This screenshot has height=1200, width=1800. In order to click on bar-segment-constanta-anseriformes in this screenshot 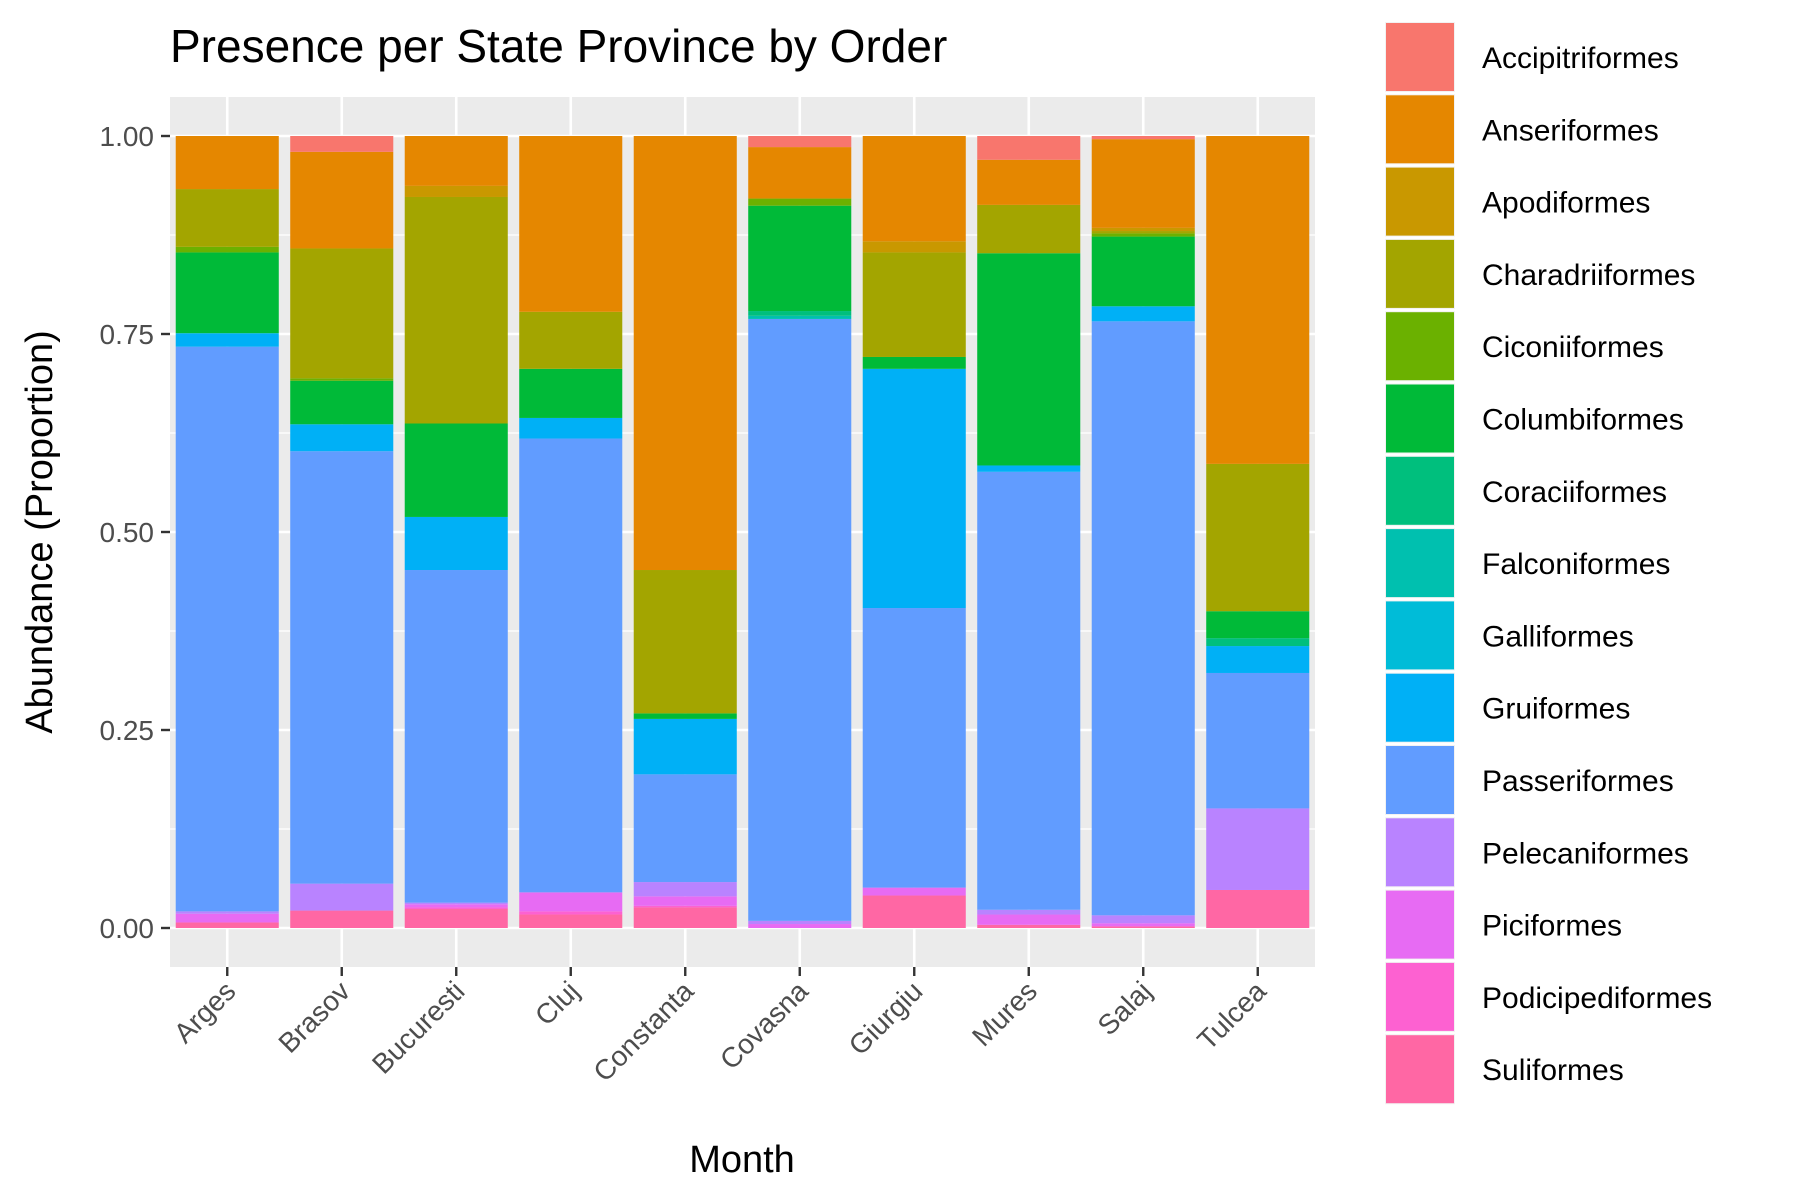, I will do `click(685, 353)`.